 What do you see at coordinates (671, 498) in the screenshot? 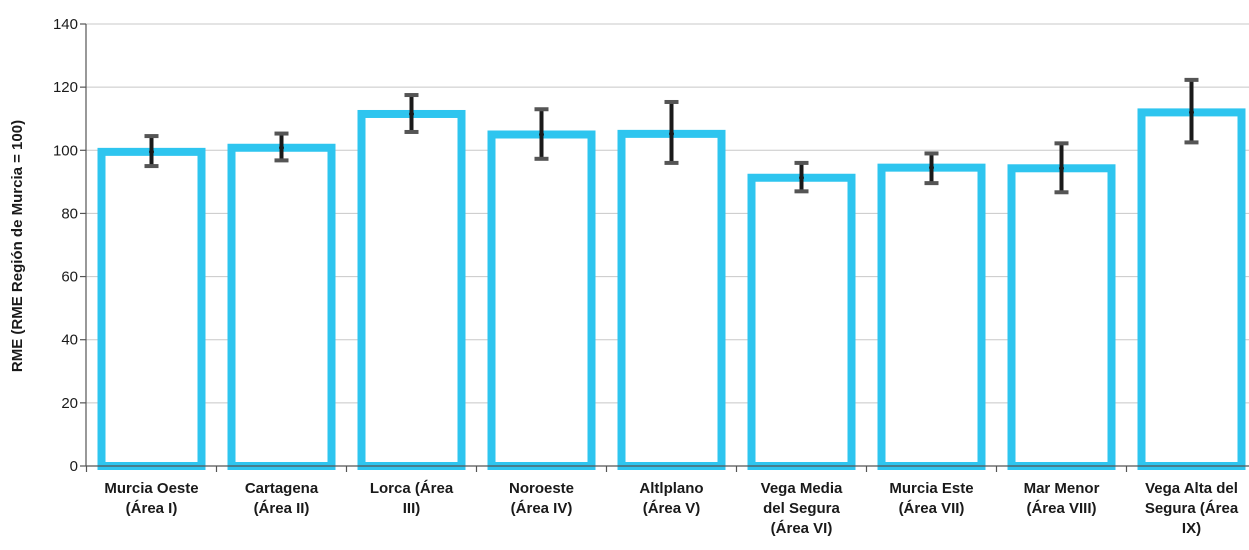
I see `category-label: Altlplano (Área V)` at bounding box center [671, 498].